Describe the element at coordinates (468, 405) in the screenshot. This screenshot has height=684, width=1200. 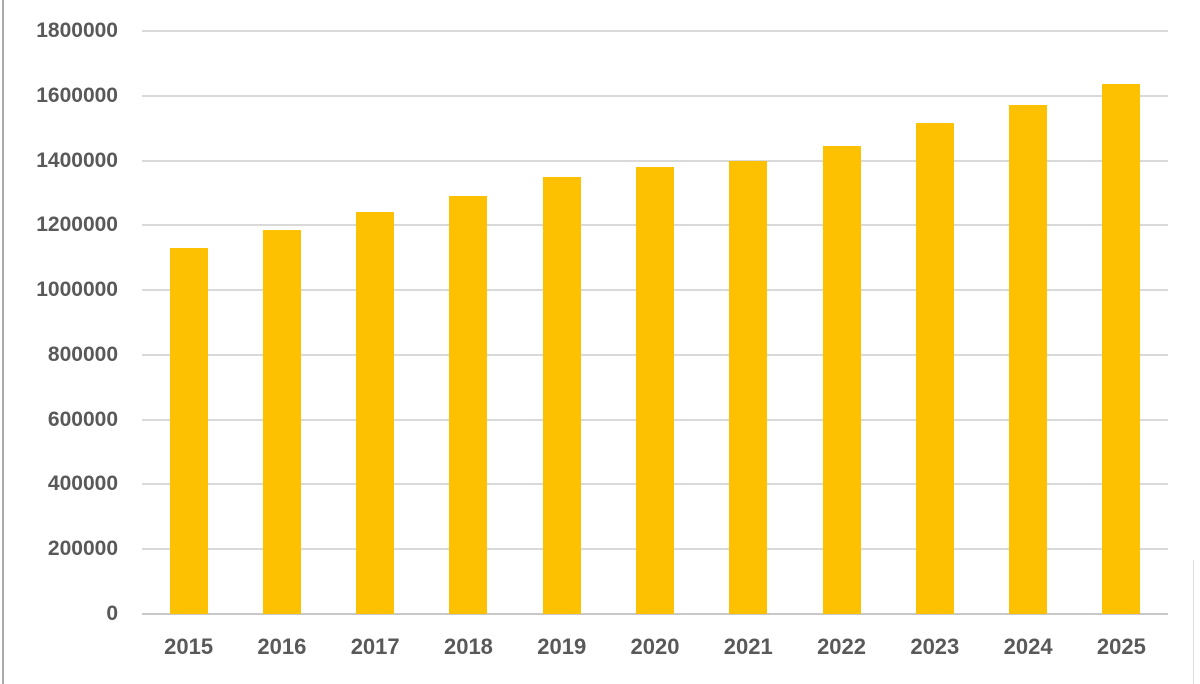
I see `bar-2018` at that location.